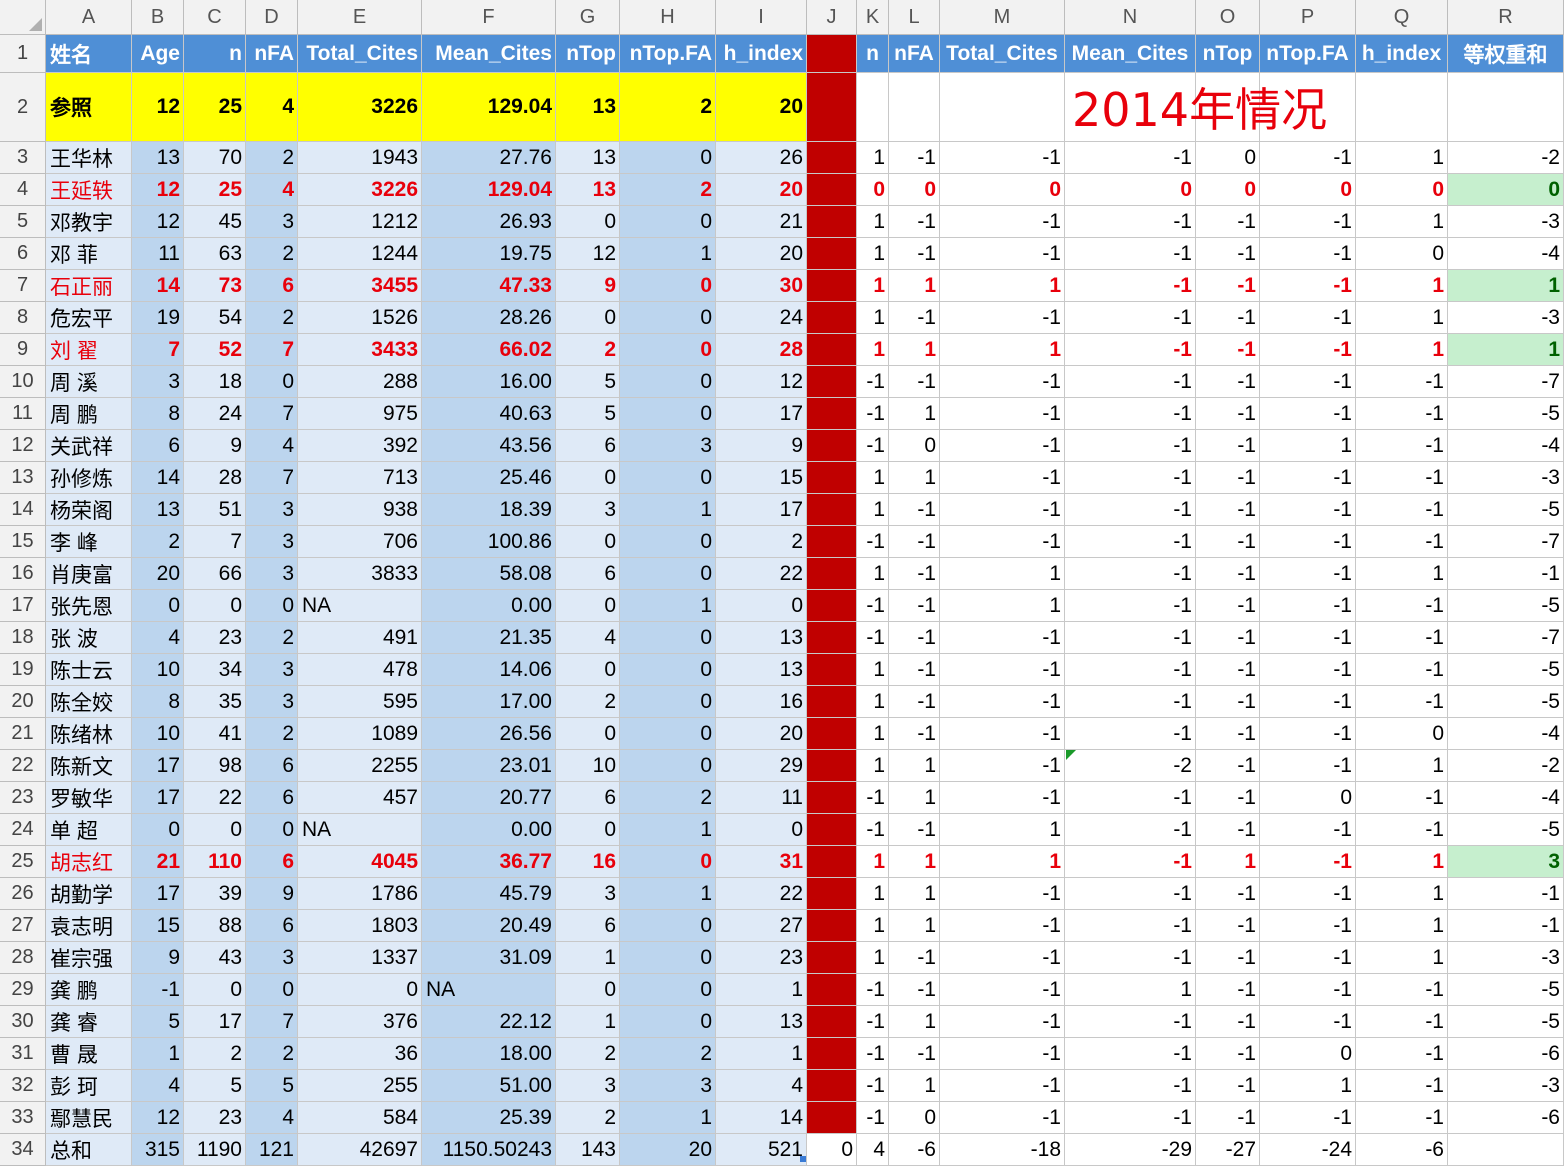 The height and width of the screenshot is (1173, 1564). Describe the element at coordinates (761, 990) in the screenshot. I see `data-cell-I: 1` at that location.